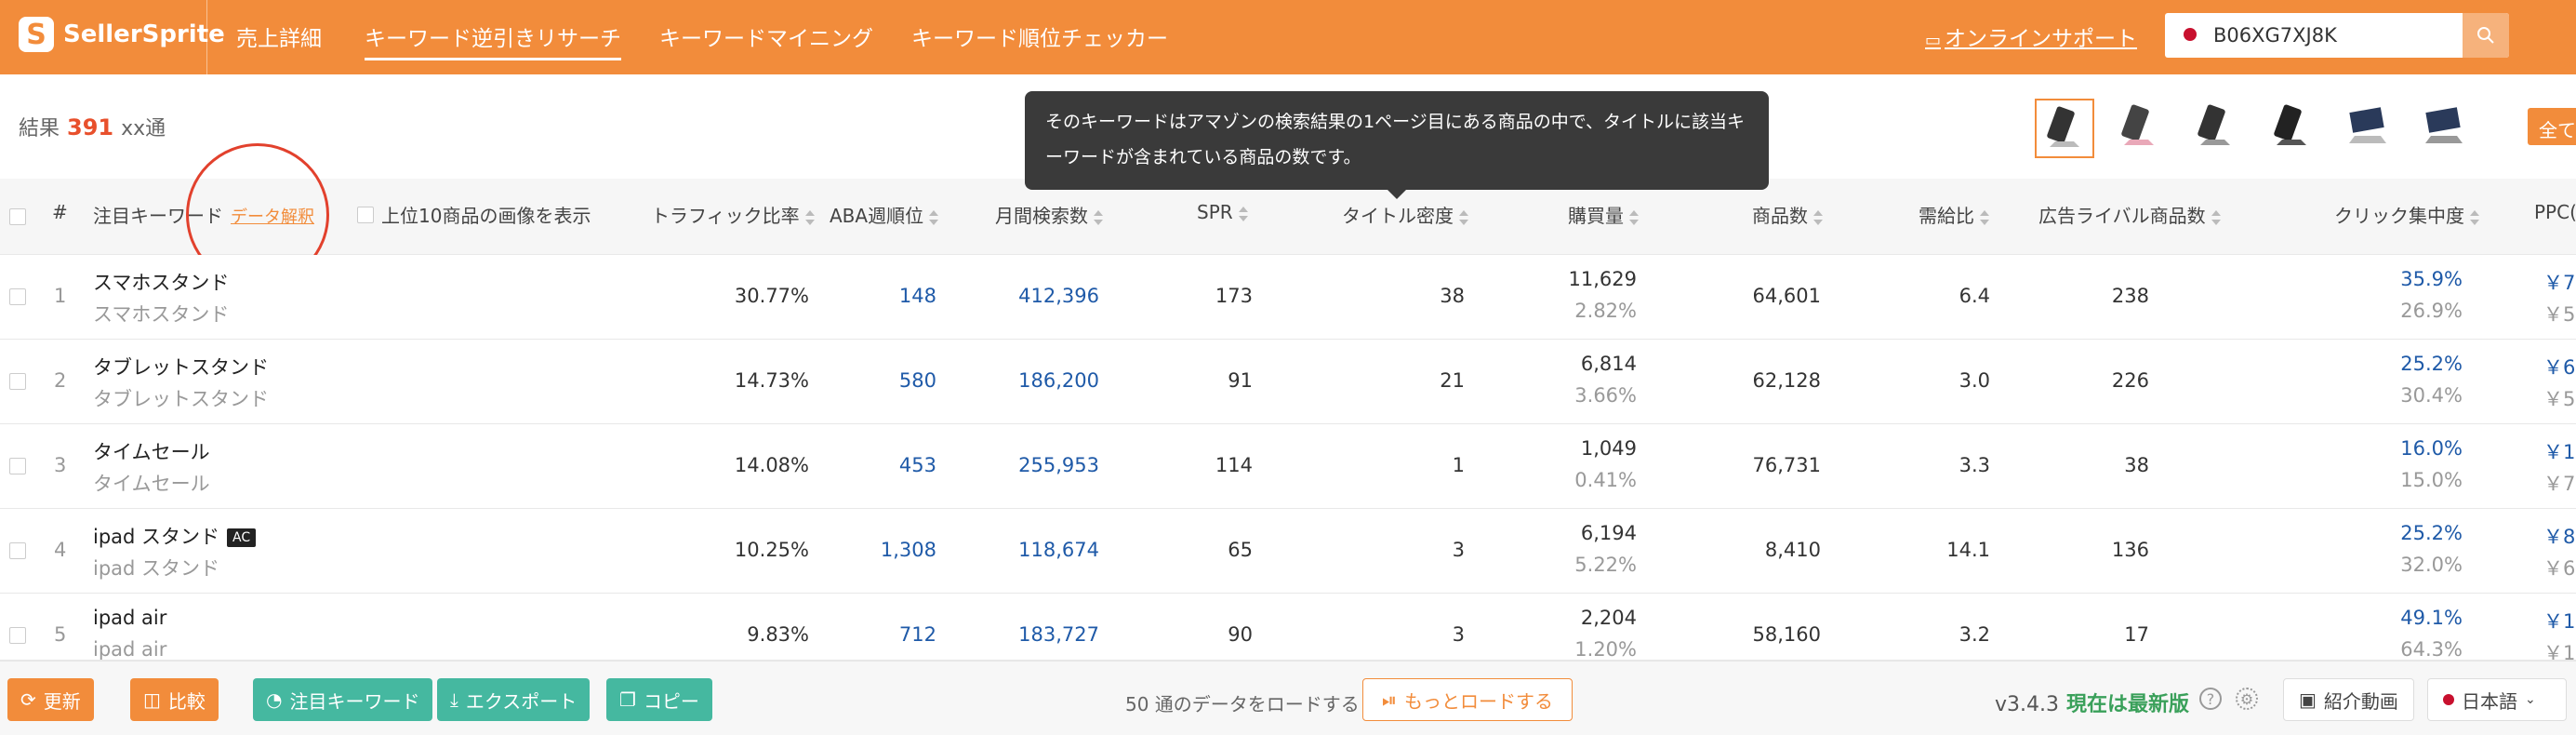 This screenshot has height=735, width=2576. Describe the element at coordinates (2329, 35) in the screenshot. I see `asin-search-input` at that location.